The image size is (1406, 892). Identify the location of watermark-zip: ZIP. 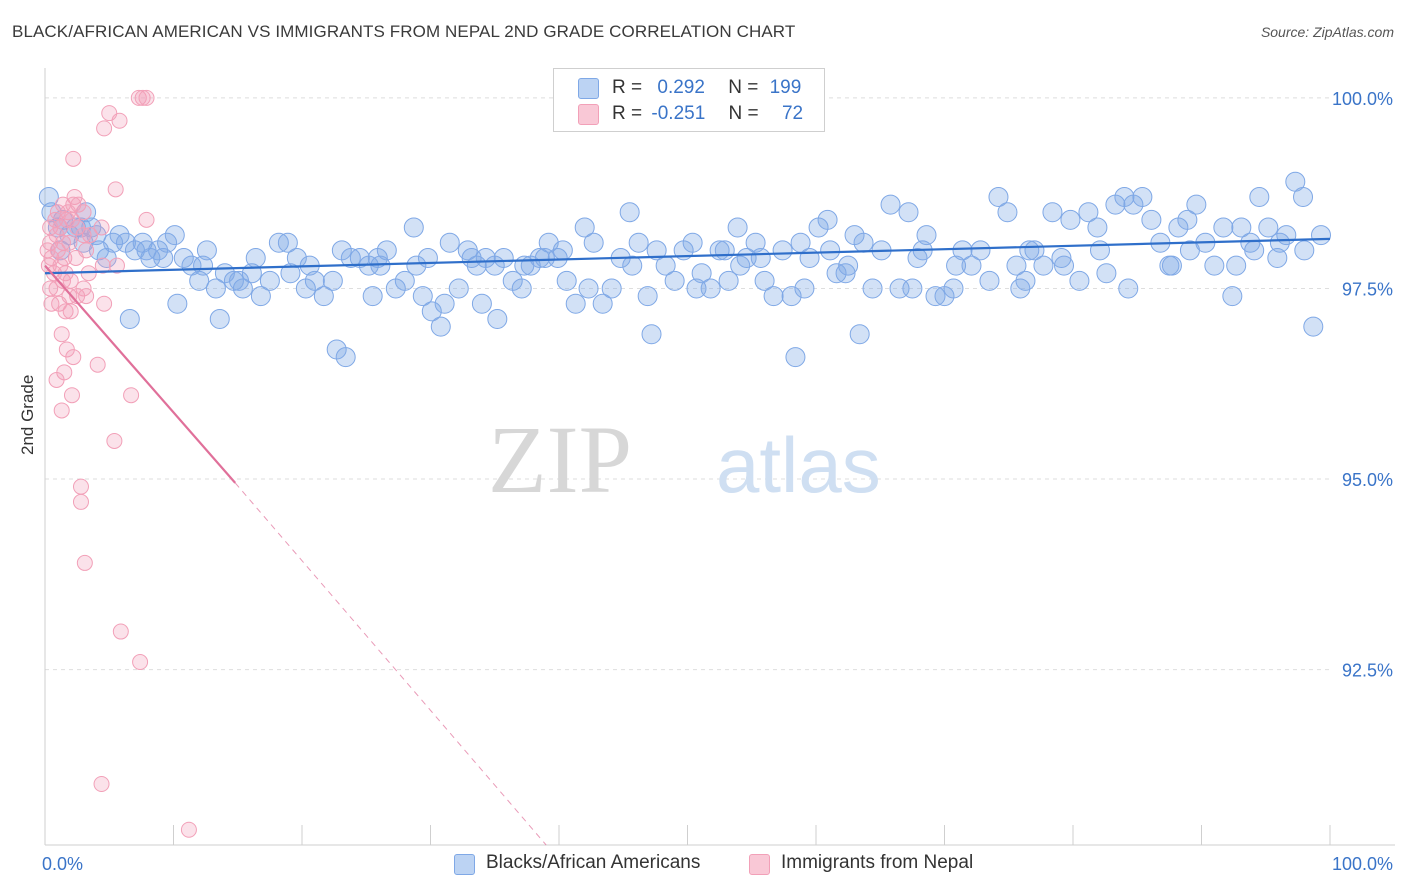
(560, 459).